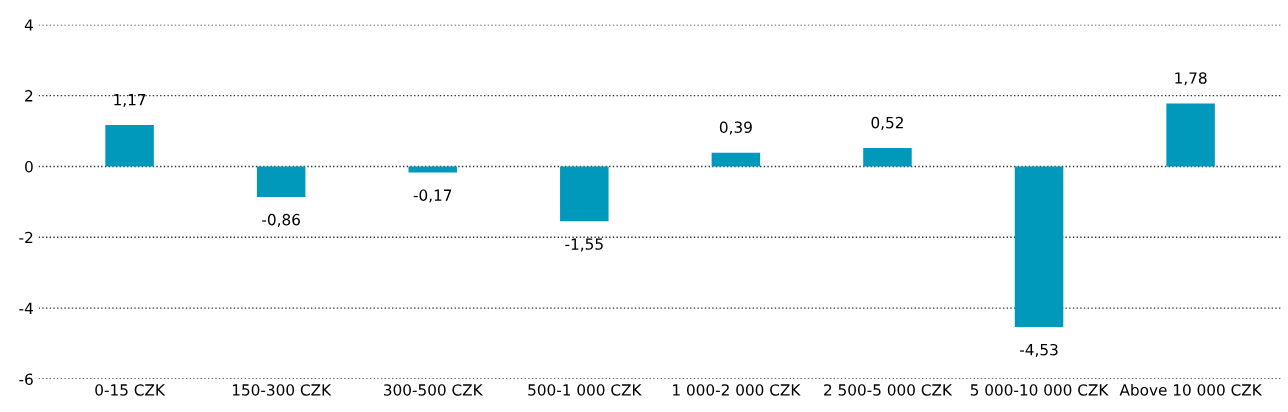 The width and height of the screenshot is (1288, 412). I want to click on x-tick-label: Above 10 000 CZK, so click(1191, 389).